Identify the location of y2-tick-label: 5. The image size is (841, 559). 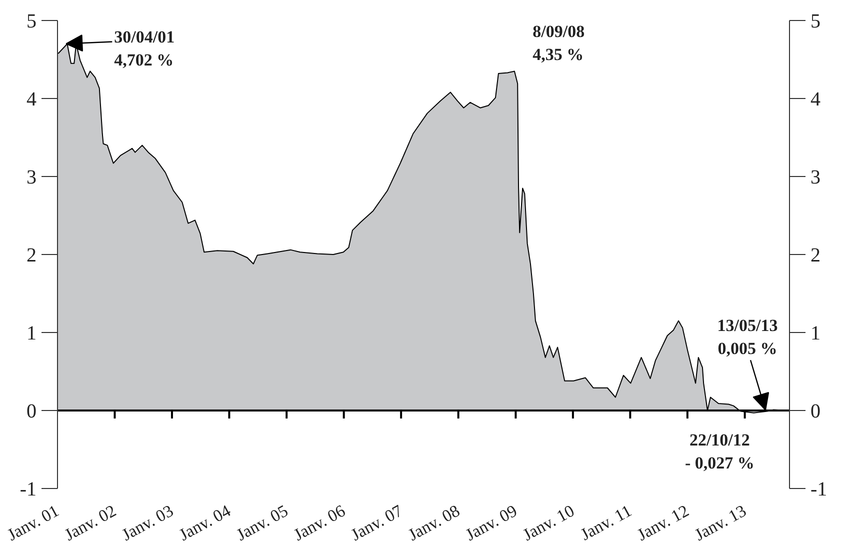
(815, 21).